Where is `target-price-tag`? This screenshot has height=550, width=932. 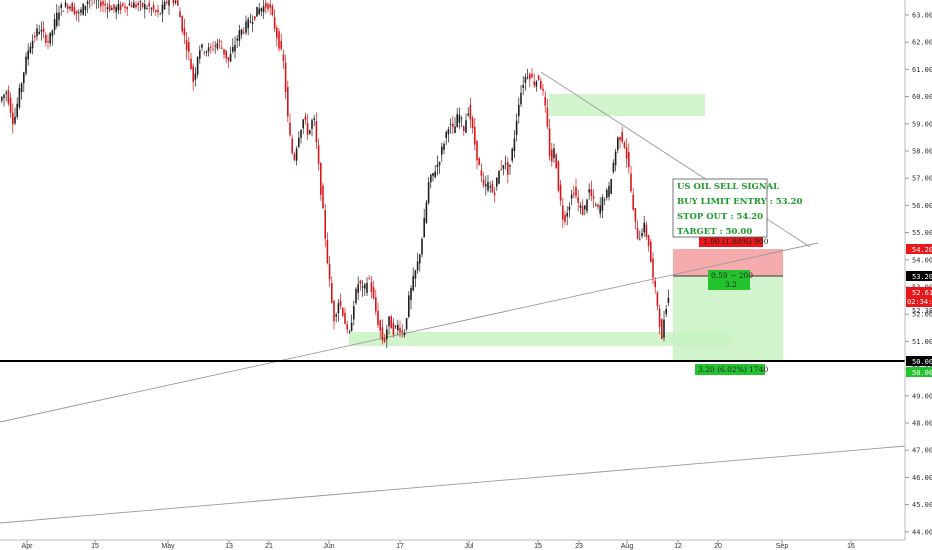 target-price-tag is located at coordinates (919, 361).